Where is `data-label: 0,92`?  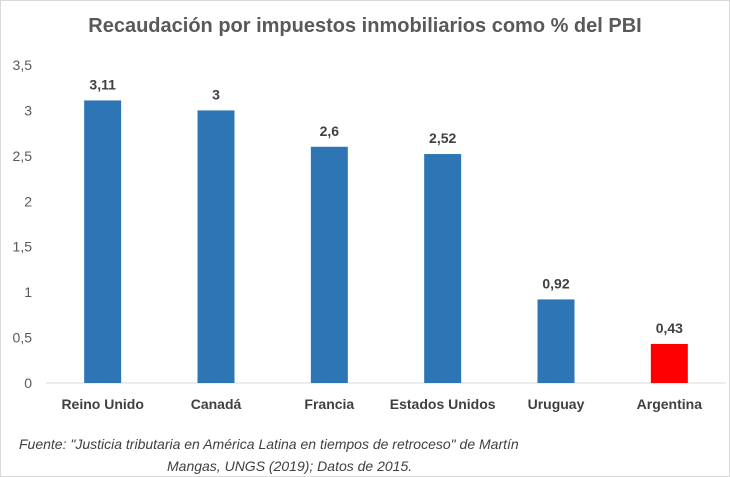
data-label: 0,92 is located at coordinates (555, 283).